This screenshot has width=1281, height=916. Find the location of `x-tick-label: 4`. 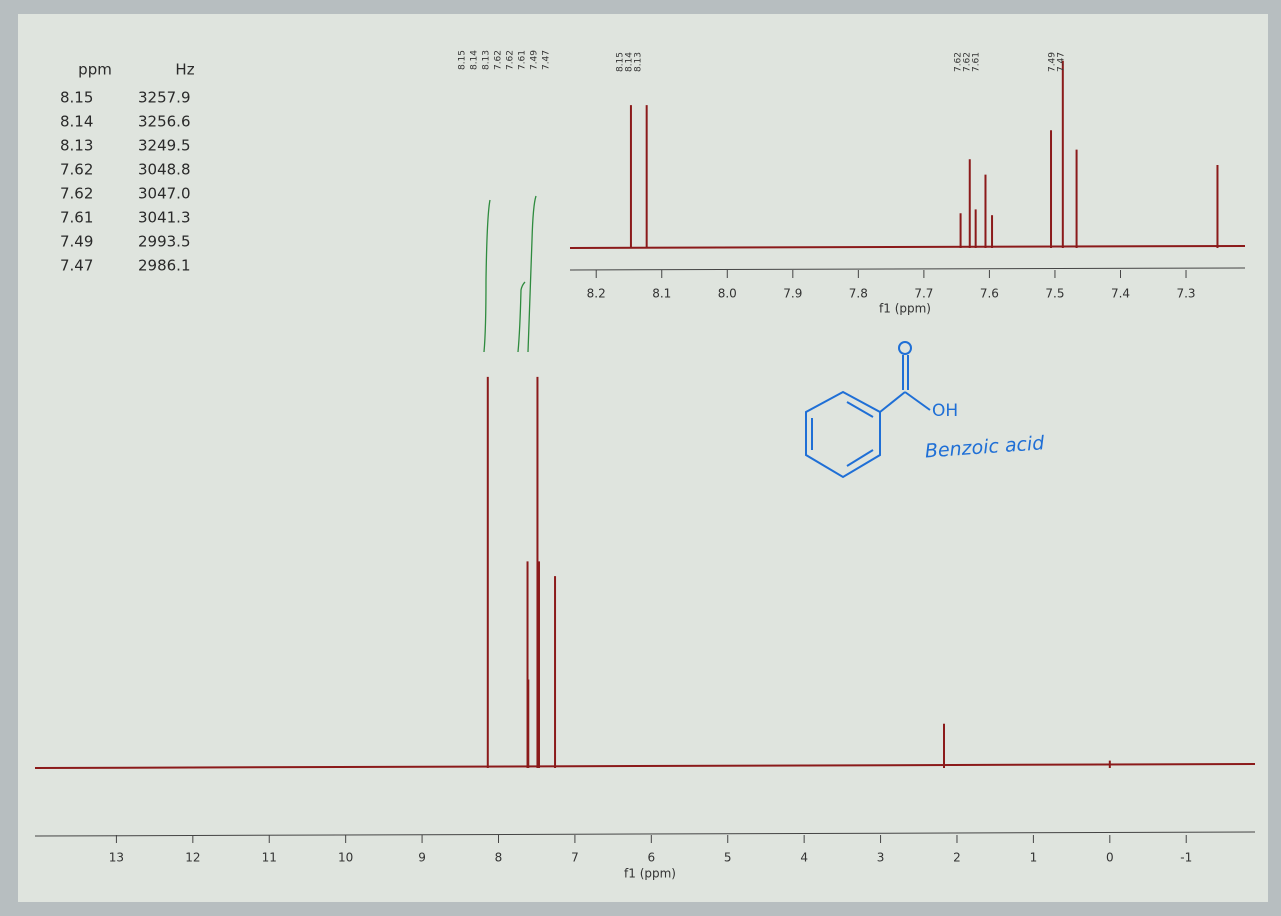

x-tick-label: 4 is located at coordinates (804, 858).